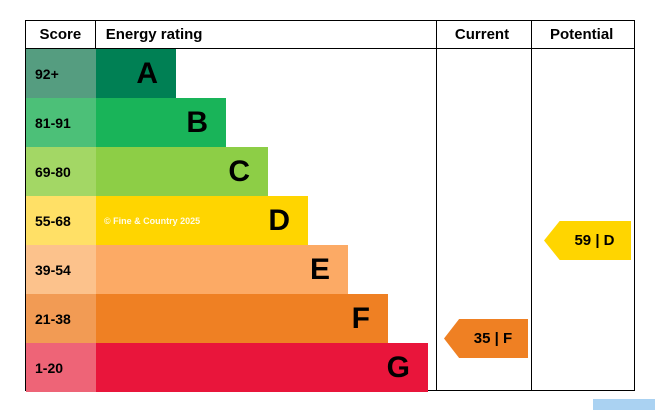 Image resolution: width=655 pixels, height=410 pixels. Describe the element at coordinates (197, 122) in the screenshot. I see `band-letter: B` at that location.